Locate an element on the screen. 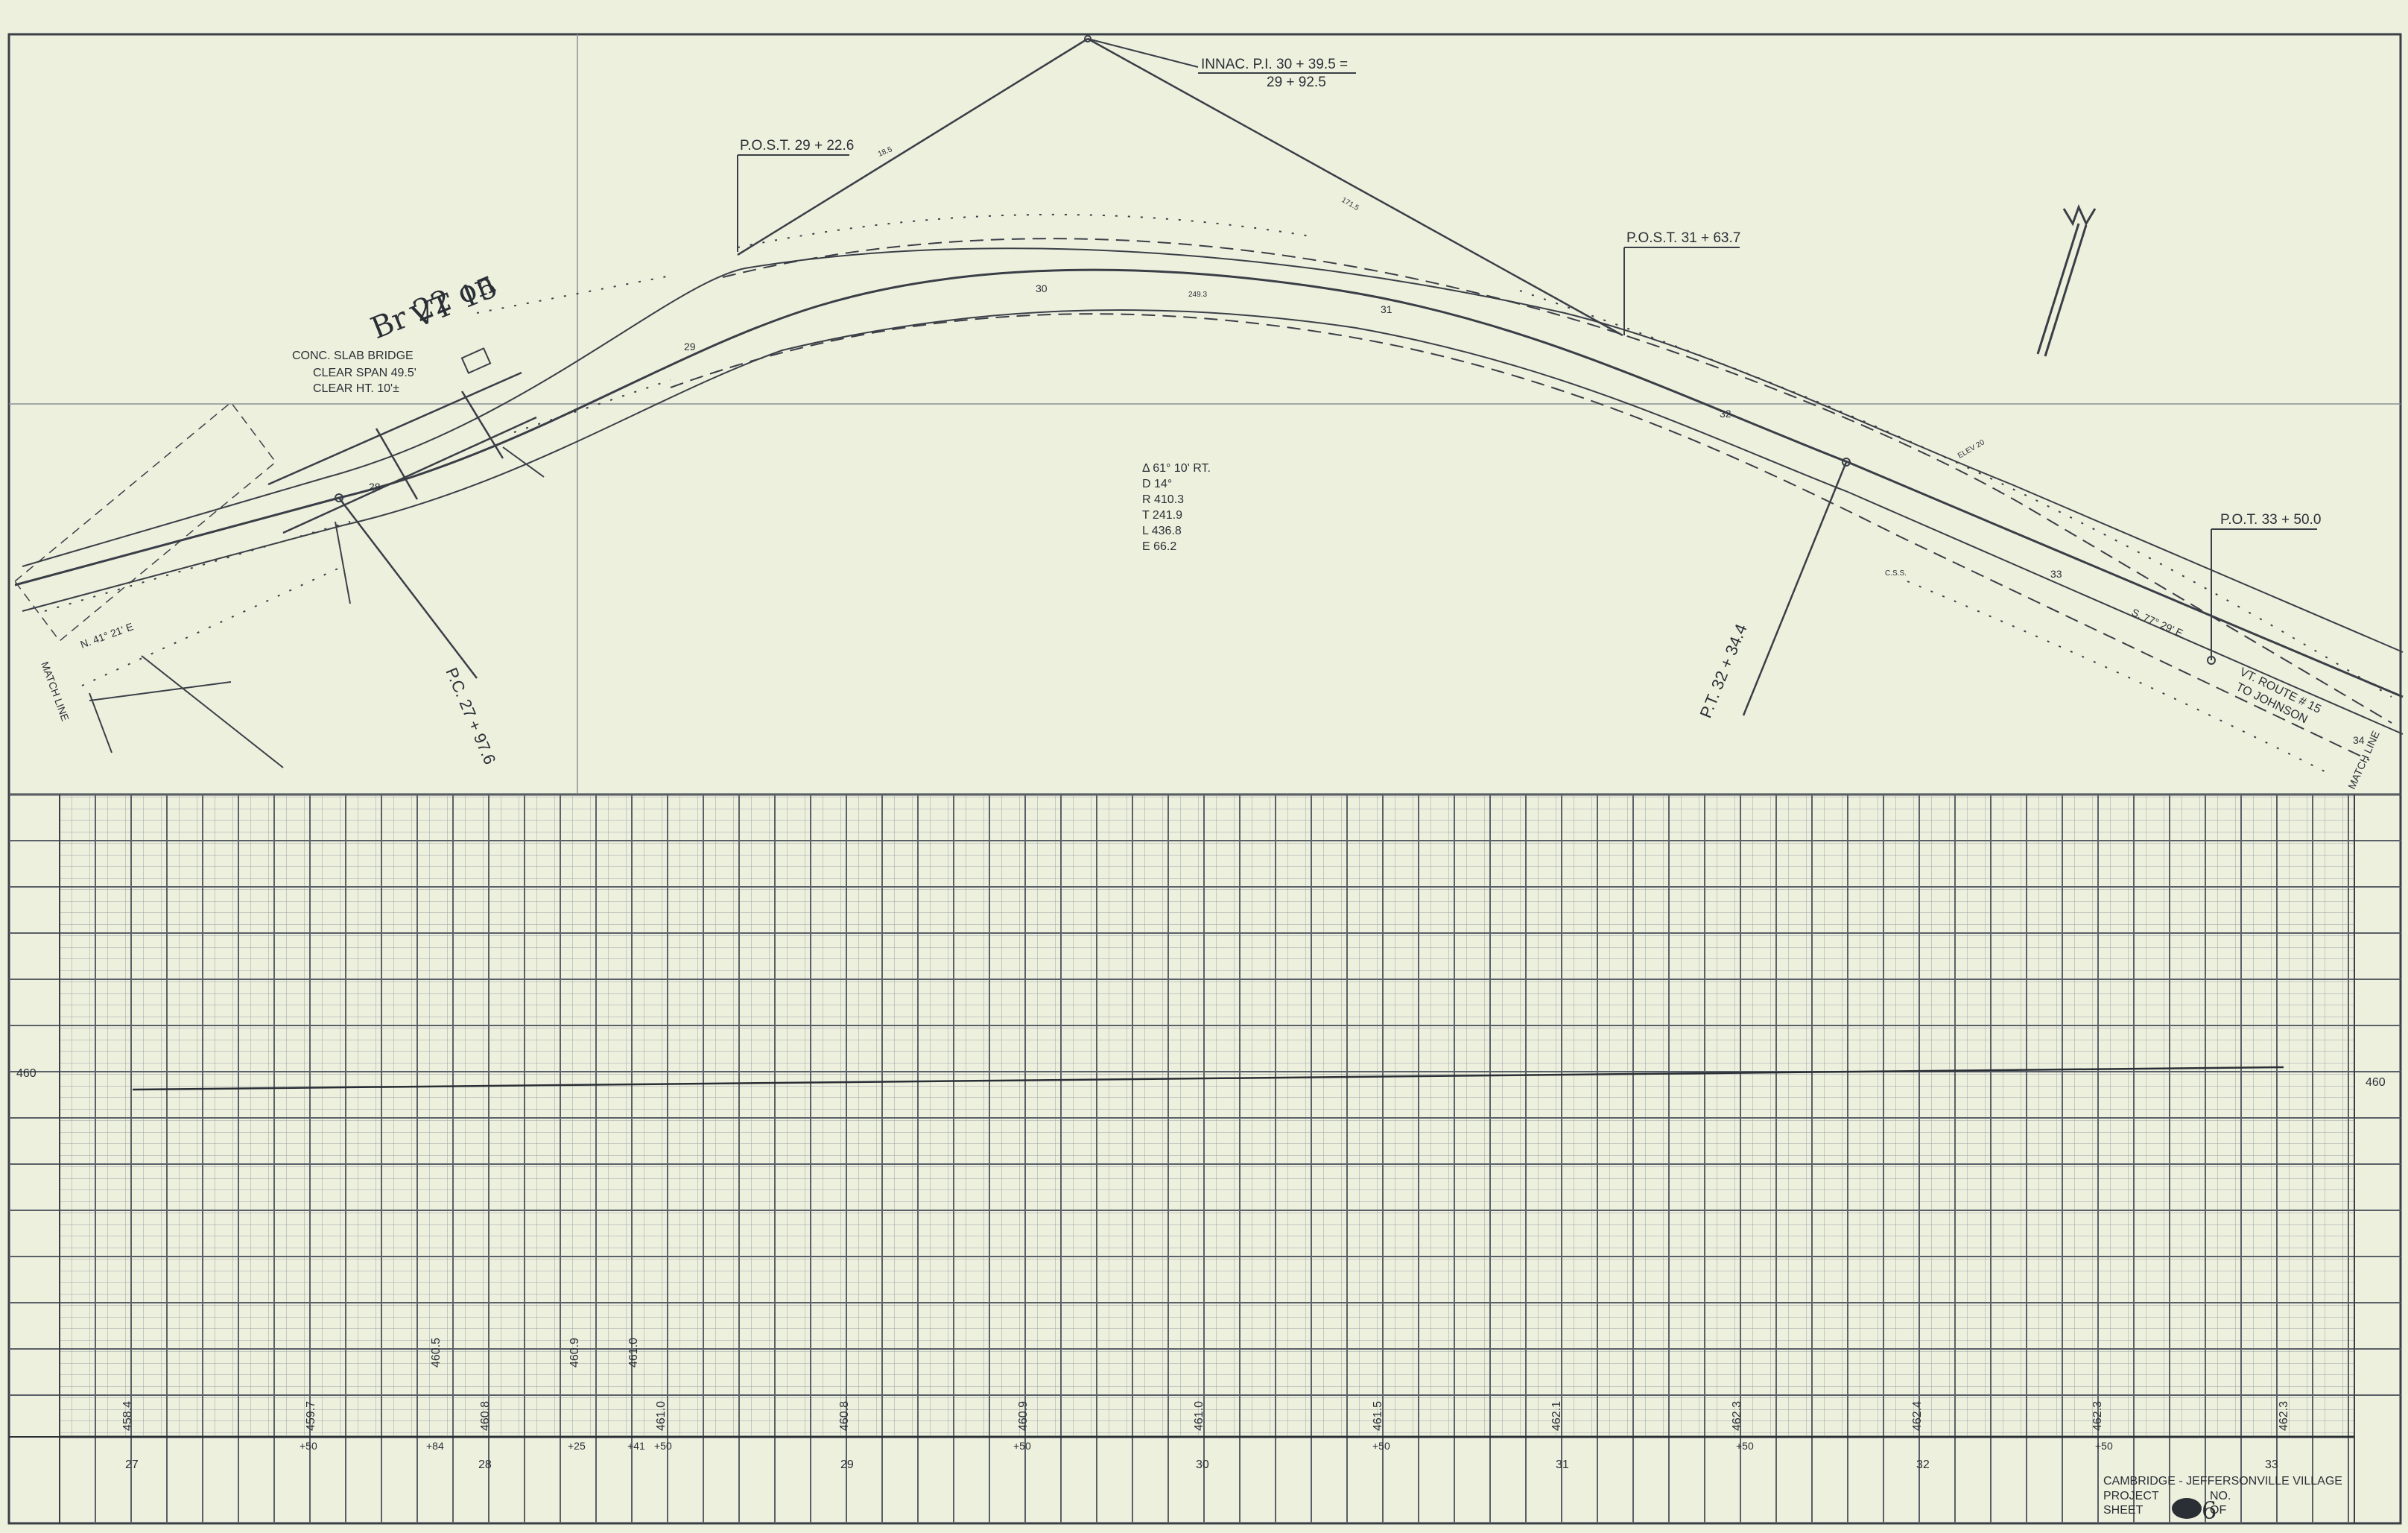 Image resolution: width=2408 pixels, height=1533 pixels. cross-label: ELEV 20 is located at coordinates (1971, 449).